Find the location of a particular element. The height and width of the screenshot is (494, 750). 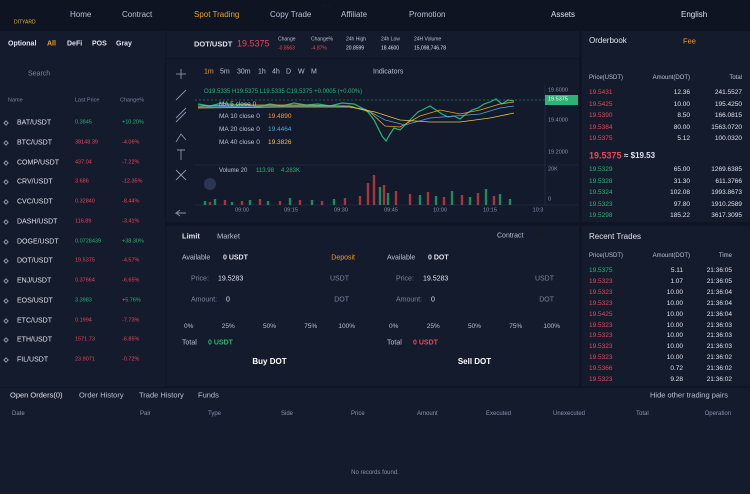

ask-price: 19.5390 is located at coordinates (601, 115).